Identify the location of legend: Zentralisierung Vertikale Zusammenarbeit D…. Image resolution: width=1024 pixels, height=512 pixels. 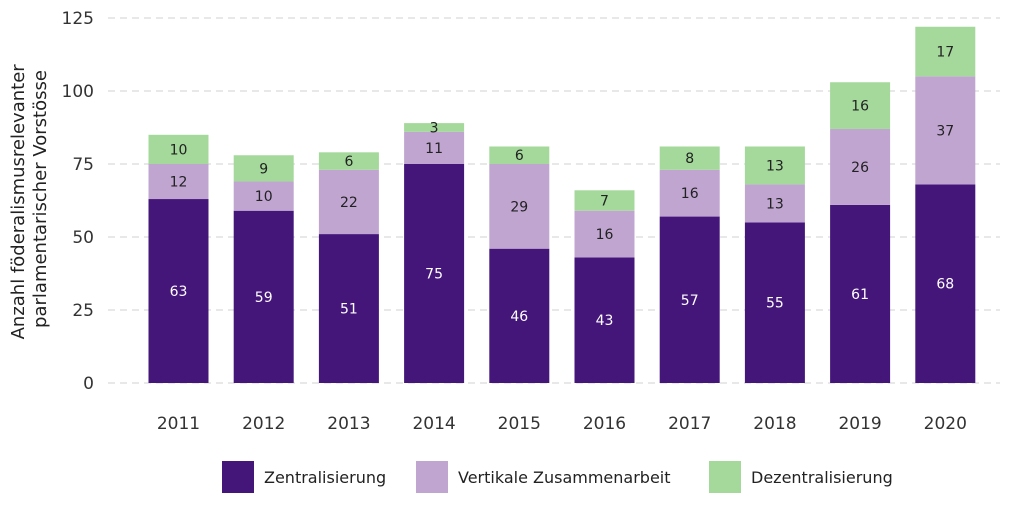
(557, 477).